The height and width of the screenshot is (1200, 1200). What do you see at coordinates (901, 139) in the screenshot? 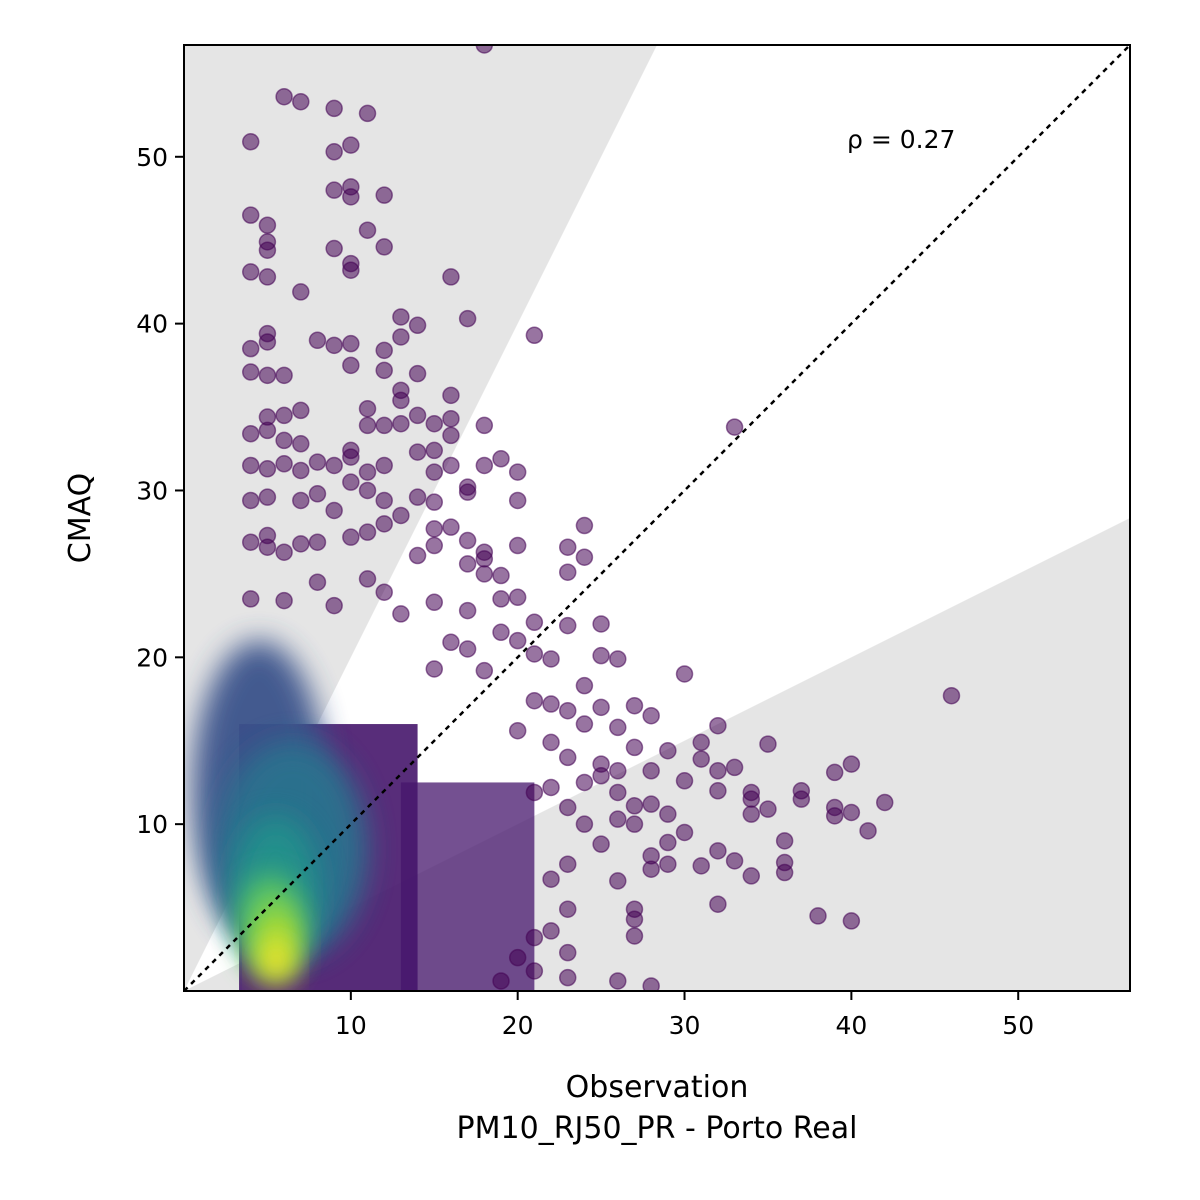
I see `rho-annotation: ρ = 0.27` at bounding box center [901, 139].